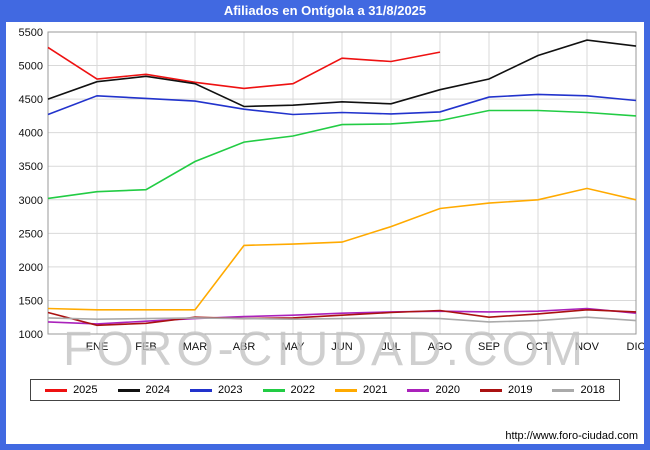  Describe the element at coordinates (342, 104) in the screenshot. I see `series-line-2023` at that location.